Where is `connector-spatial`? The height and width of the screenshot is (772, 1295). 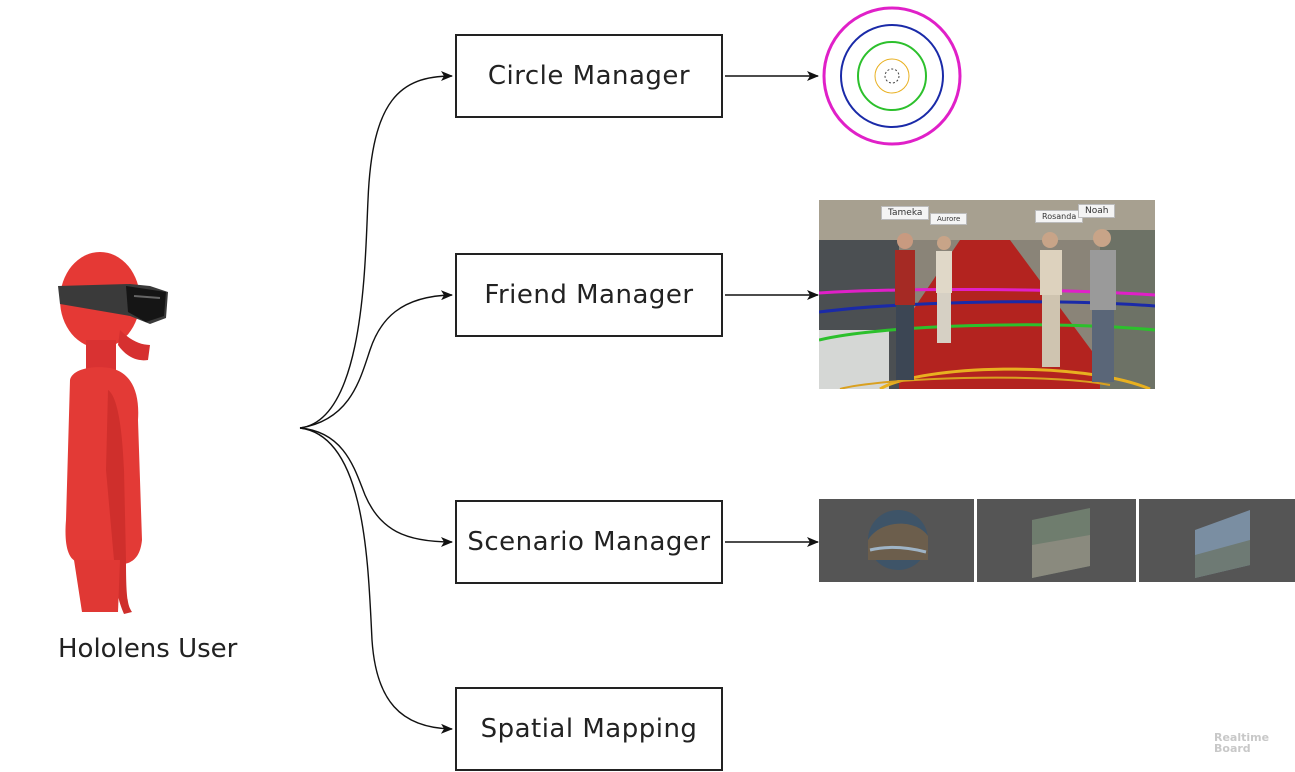
connector-spatial is located at coordinates (376, 580).